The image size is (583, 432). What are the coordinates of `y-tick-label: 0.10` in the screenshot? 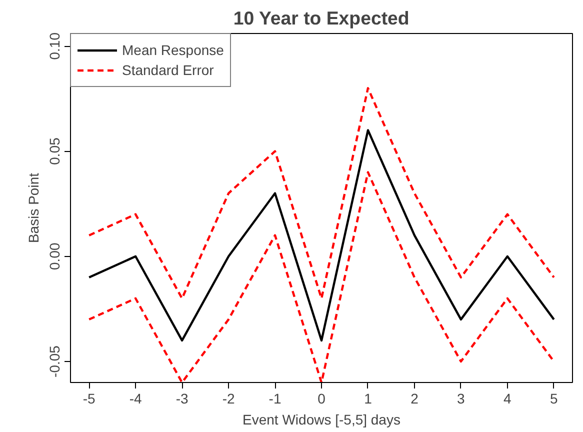 It's located at (54, 46).